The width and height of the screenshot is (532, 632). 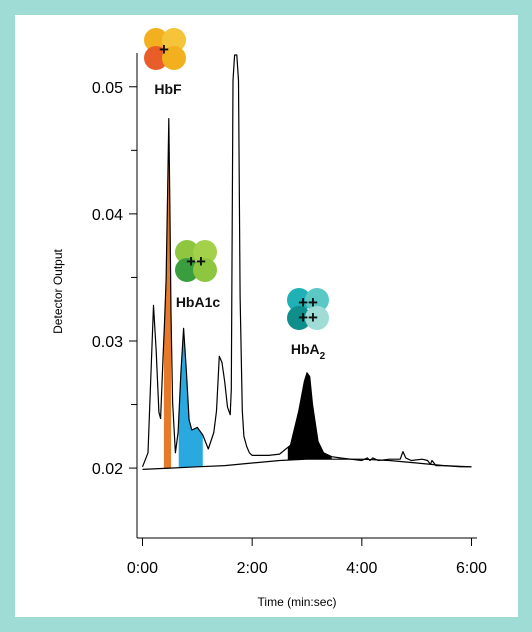 I want to click on peak-label-hba1c: HbA1c, so click(x=198, y=302).